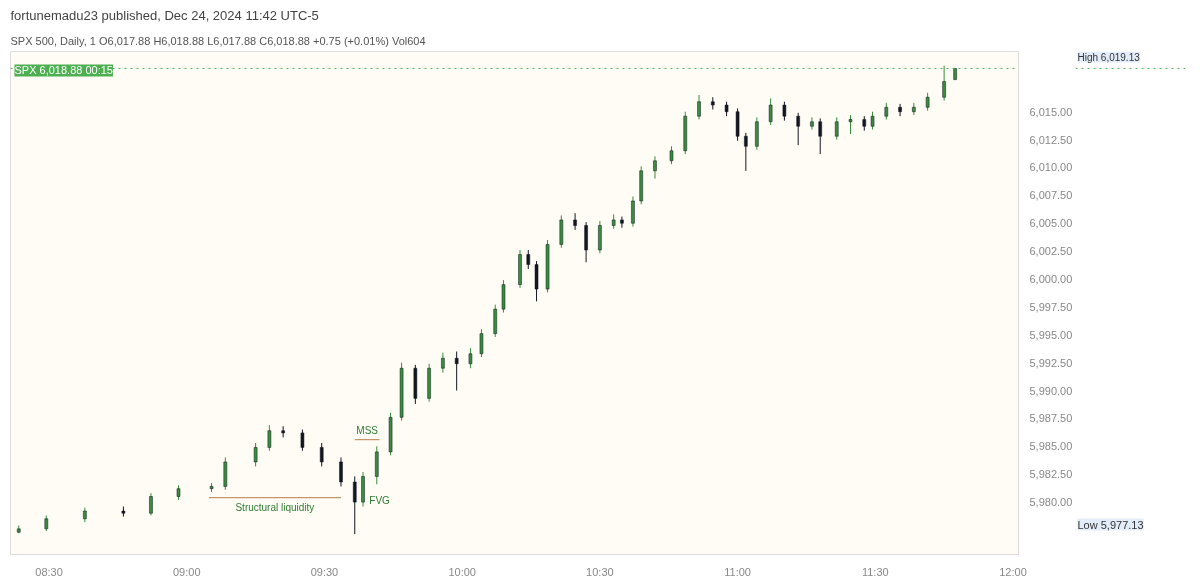 The width and height of the screenshot is (1200, 587). Describe the element at coordinates (187, 571) in the screenshot. I see `x-tick-label: 09:00` at that location.